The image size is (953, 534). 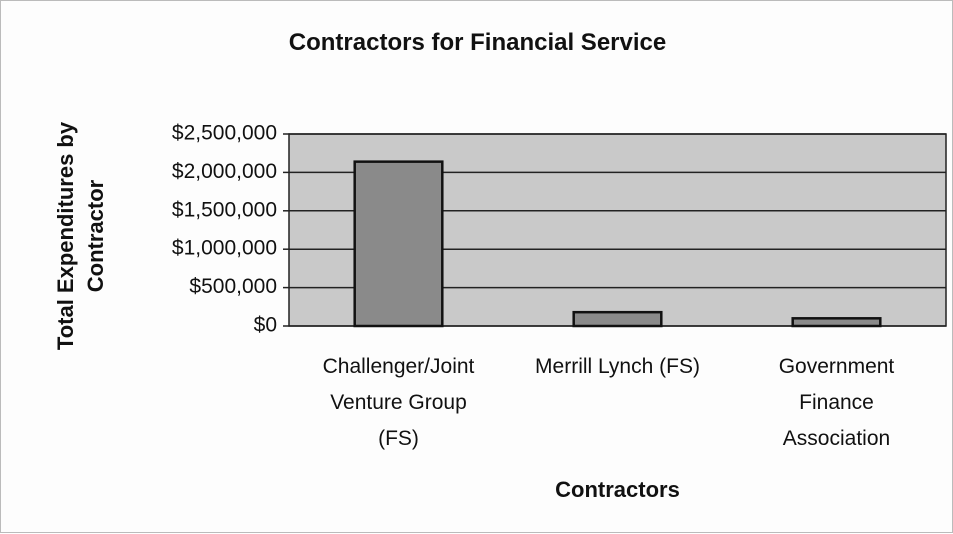 I want to click on y-tick-label: $1,500,000, so click(x=224, y=209).